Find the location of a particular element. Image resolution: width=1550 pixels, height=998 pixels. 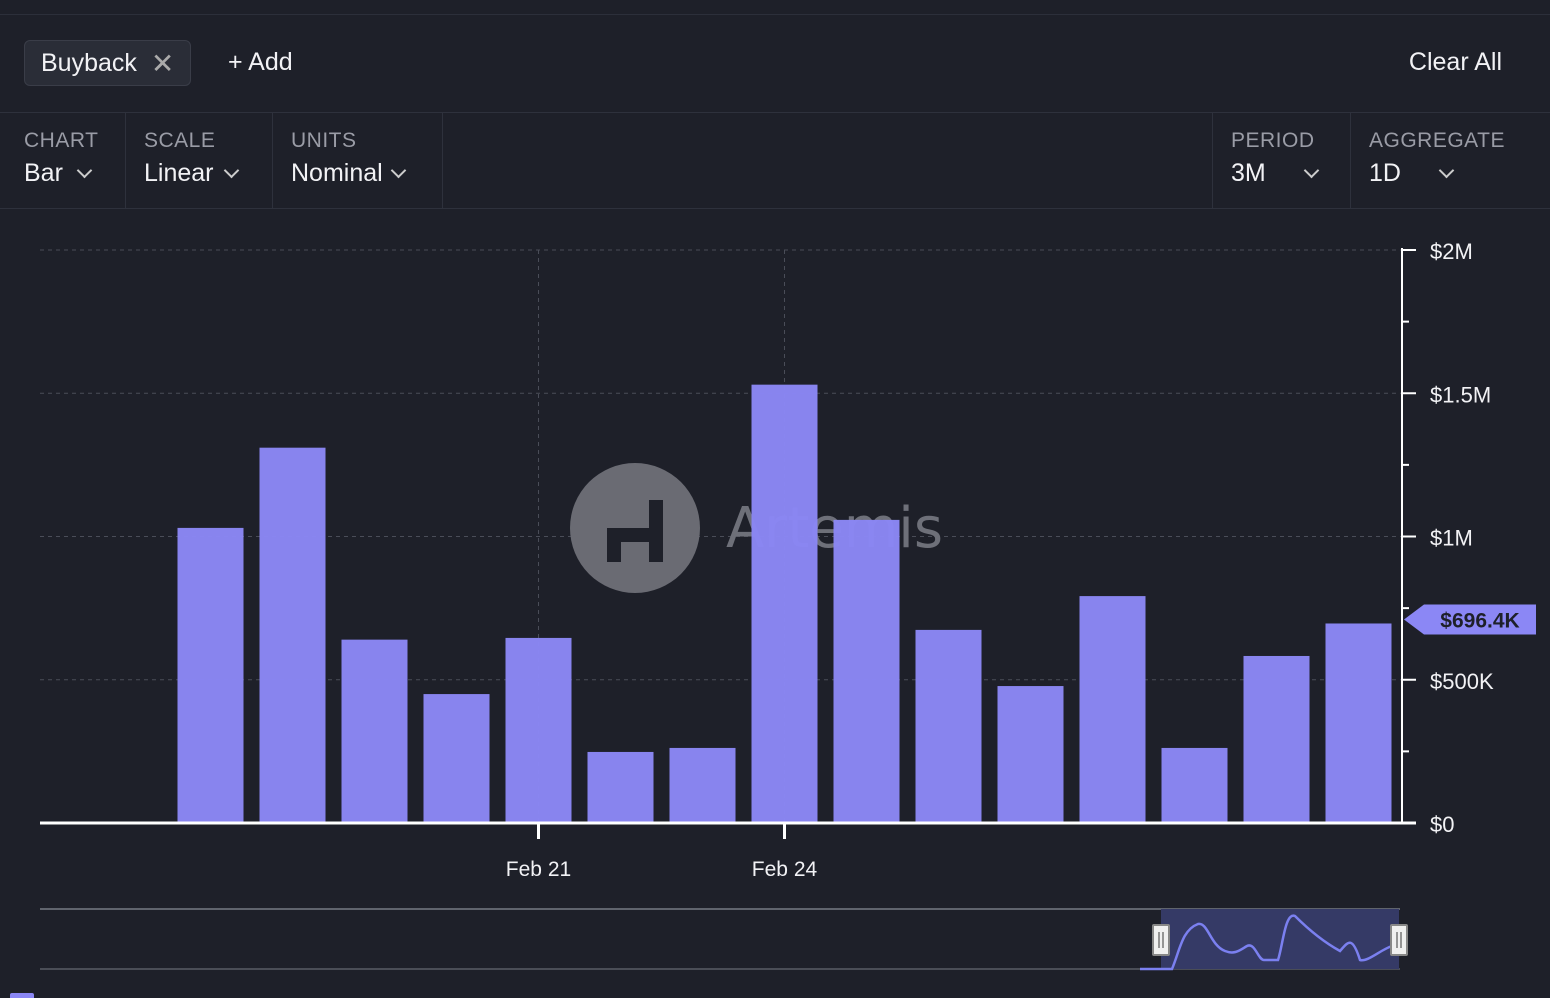

aggregate-select: AGGREGATE 1D is located at coordinates (1450, 160).